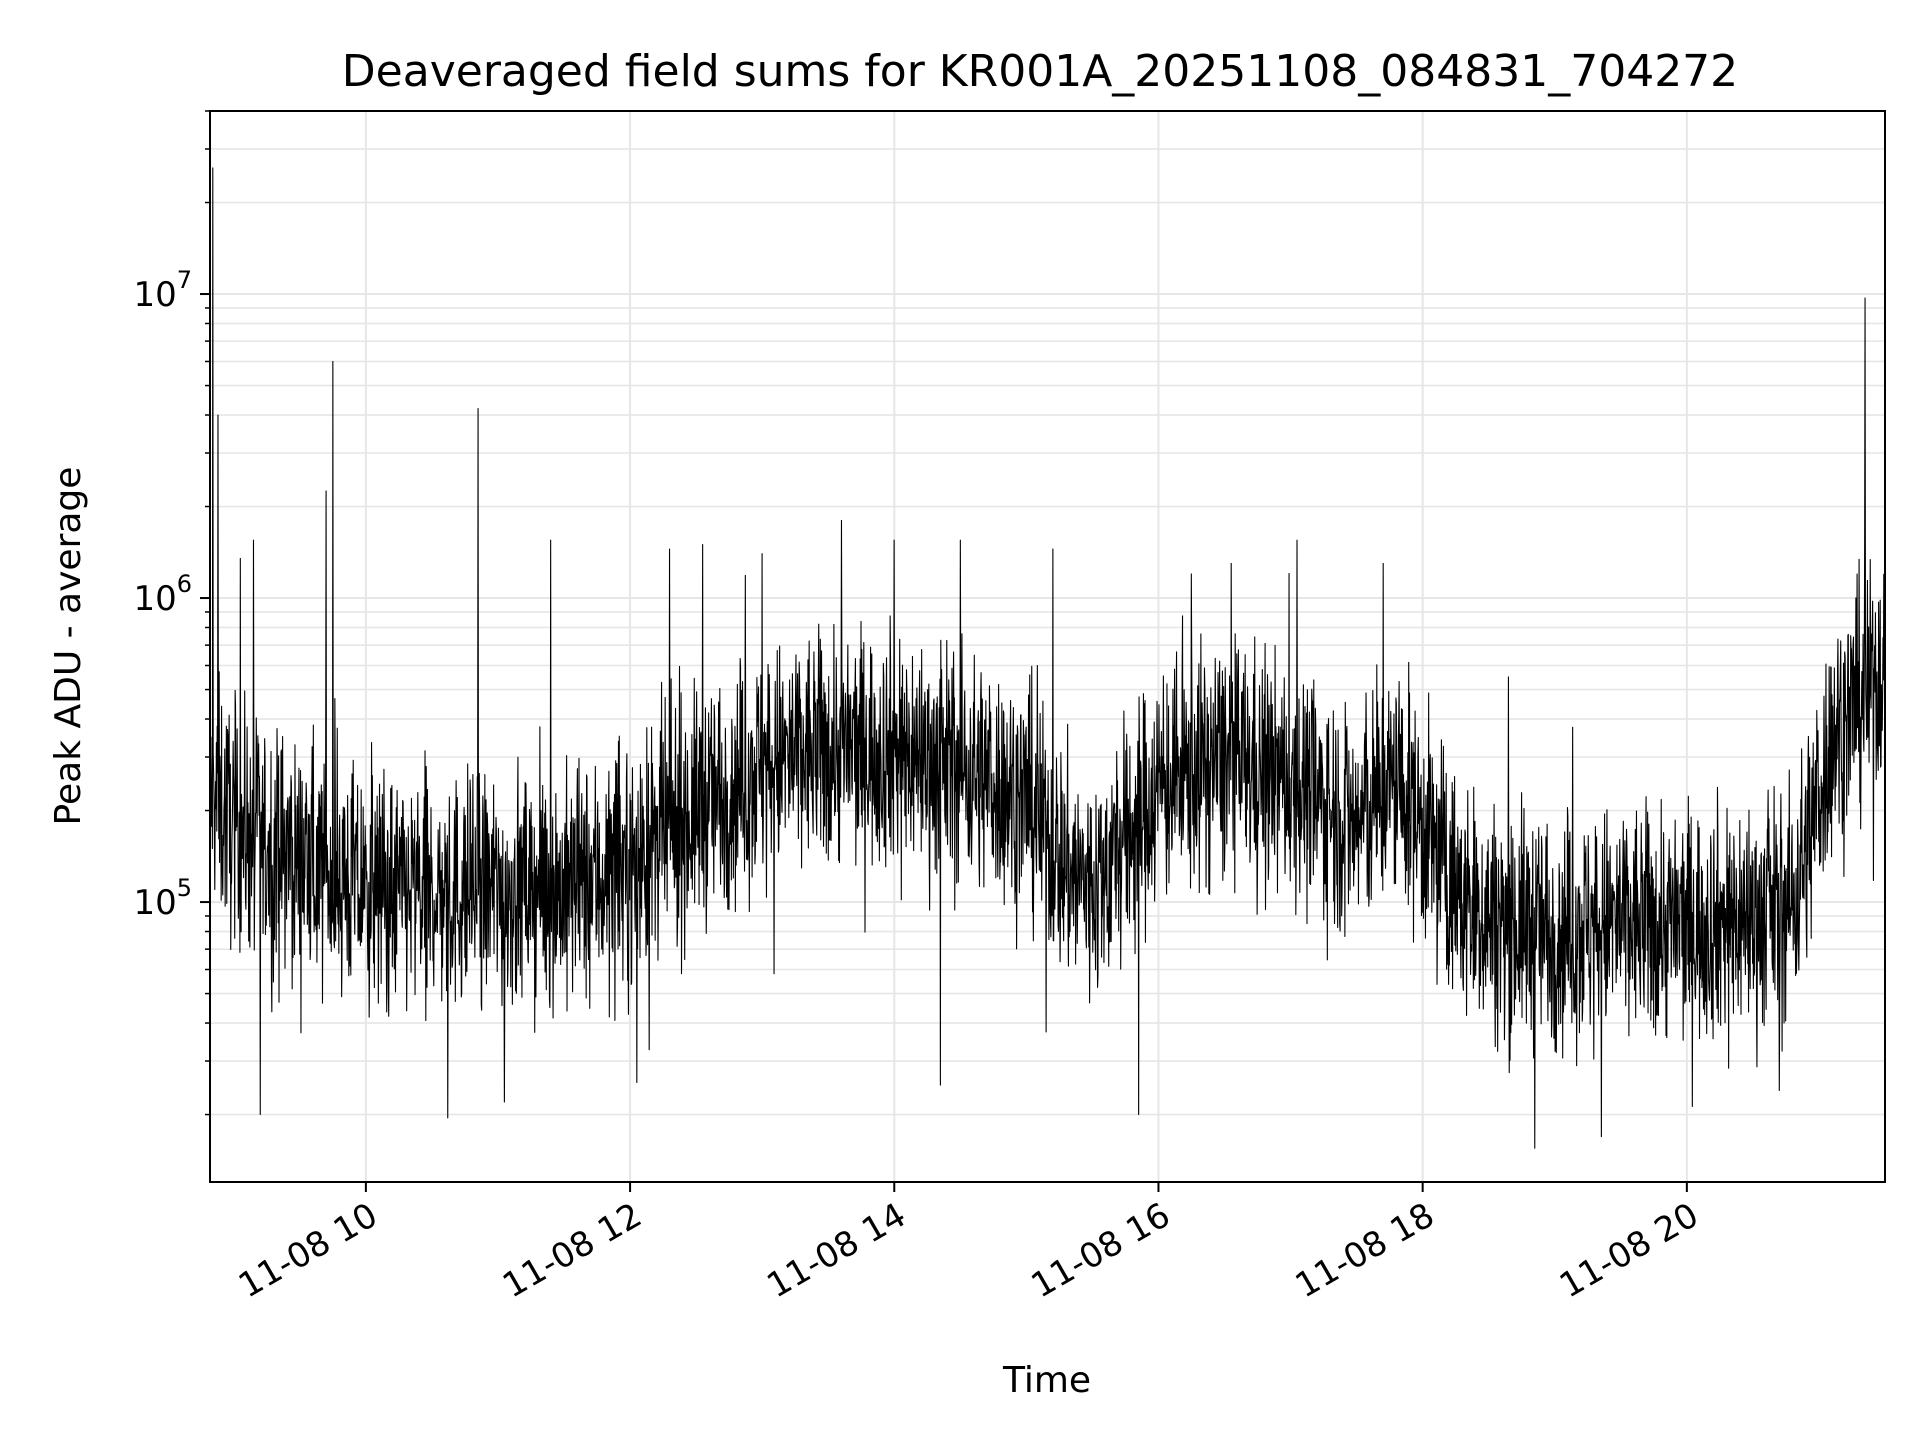 The image size is (1920, 1440). What do you see at coordinates (162, 290) in the screenshot?
I see `y-tick-label: 10⁷` at bounding box center [162, 290].